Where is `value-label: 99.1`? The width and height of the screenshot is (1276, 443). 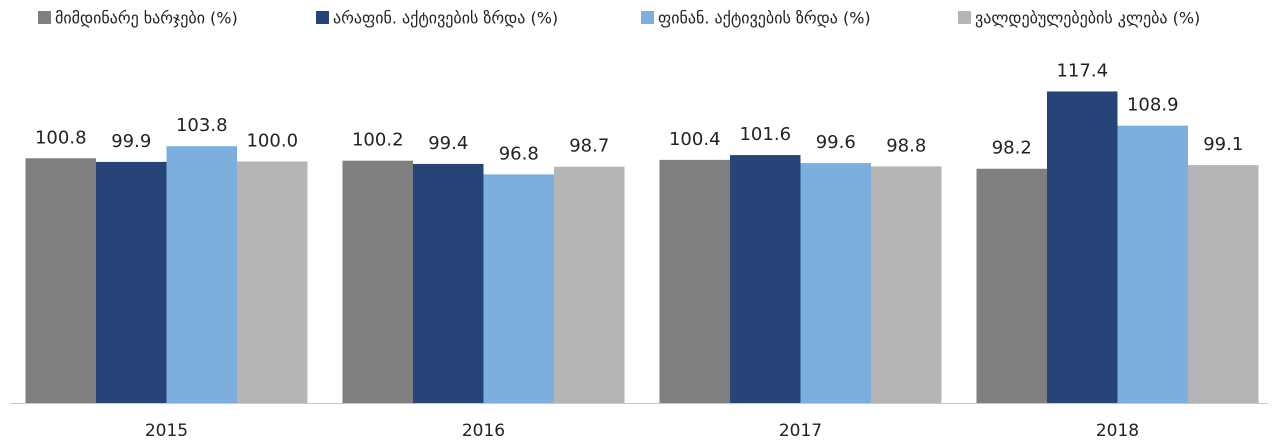 value-label: 99.1 is located at coordinates (1223, 144).